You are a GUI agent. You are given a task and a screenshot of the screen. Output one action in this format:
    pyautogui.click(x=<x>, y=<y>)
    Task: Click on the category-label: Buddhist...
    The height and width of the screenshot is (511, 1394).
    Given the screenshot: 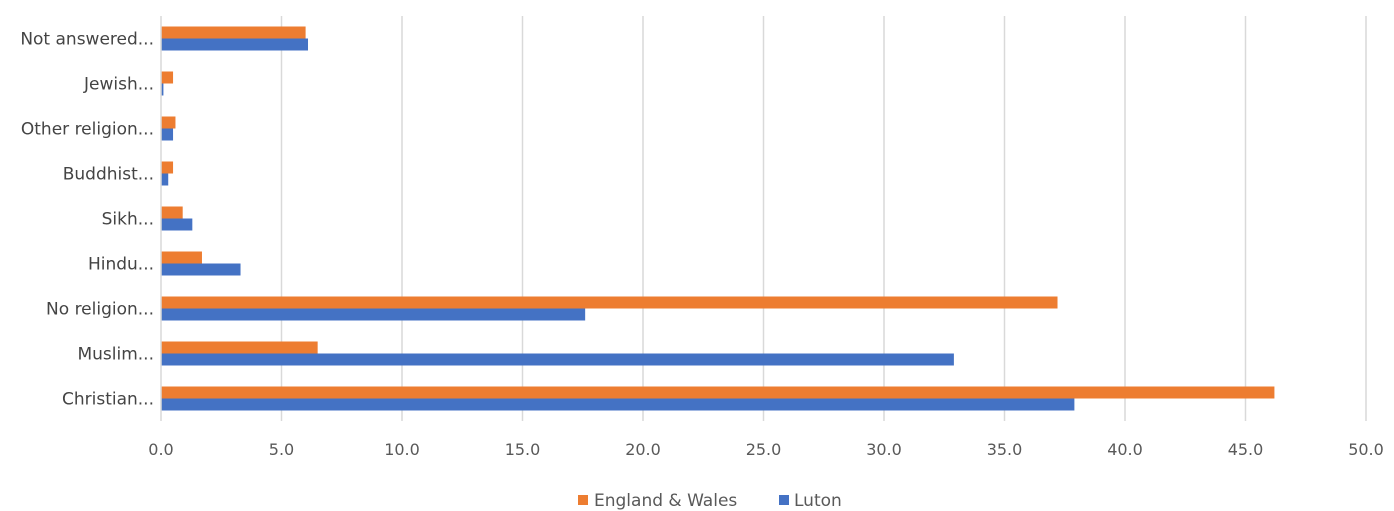 What is the action you would take?
    pyautogui.click(x=108, y=175)
    